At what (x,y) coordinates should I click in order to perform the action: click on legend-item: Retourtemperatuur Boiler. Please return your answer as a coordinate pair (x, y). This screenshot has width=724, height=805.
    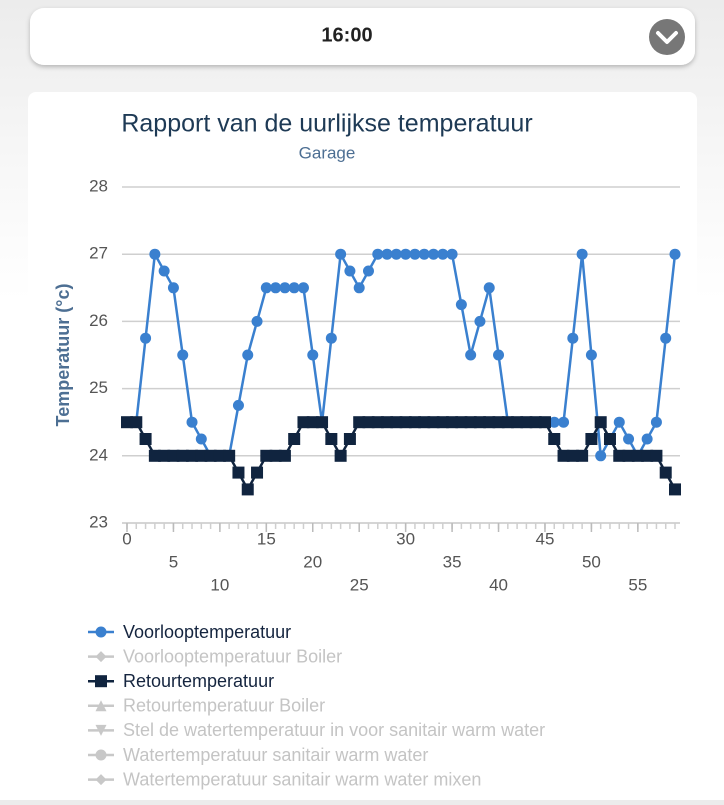
    Looking at the image, I should click on (206, 706).